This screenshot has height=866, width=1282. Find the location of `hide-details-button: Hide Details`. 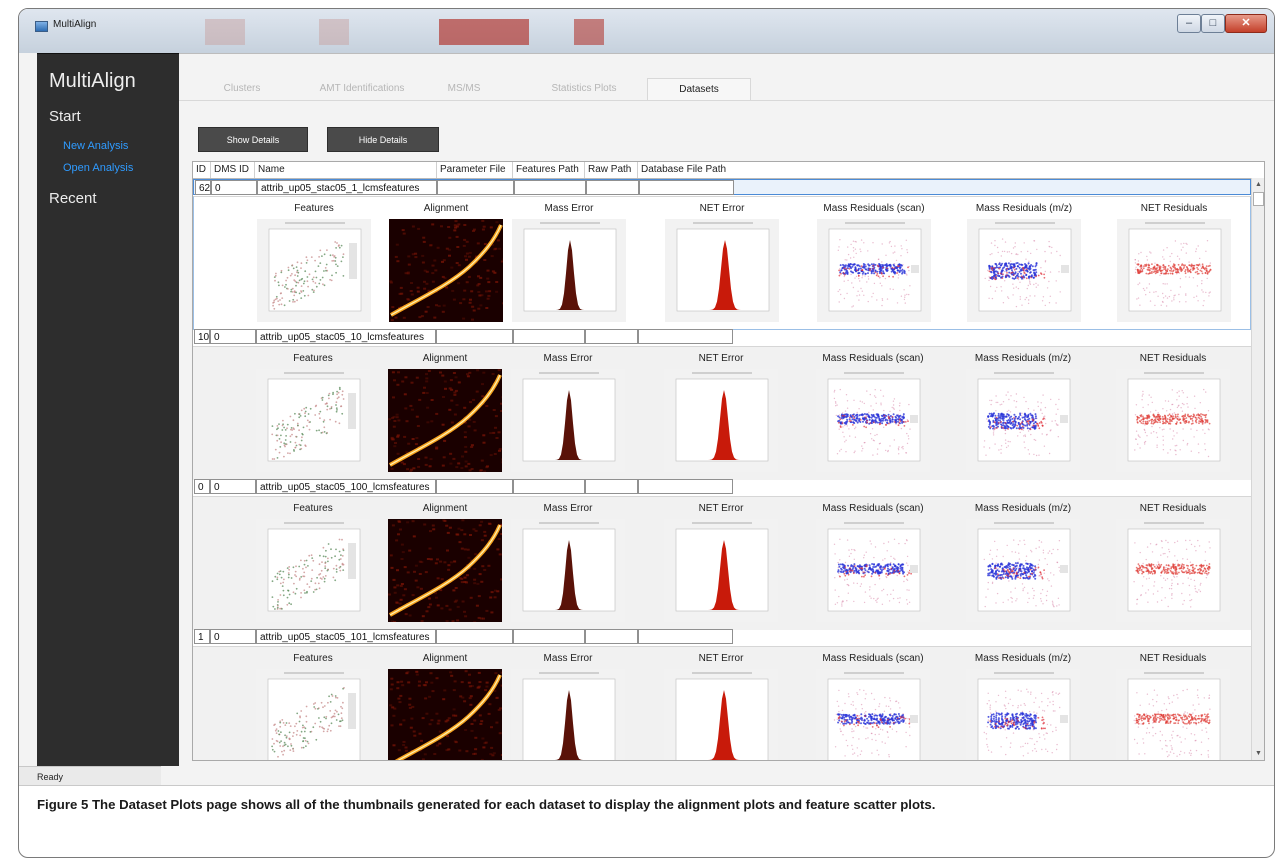

hide-details-button: Hide Details is located at coordinates (383, 139).